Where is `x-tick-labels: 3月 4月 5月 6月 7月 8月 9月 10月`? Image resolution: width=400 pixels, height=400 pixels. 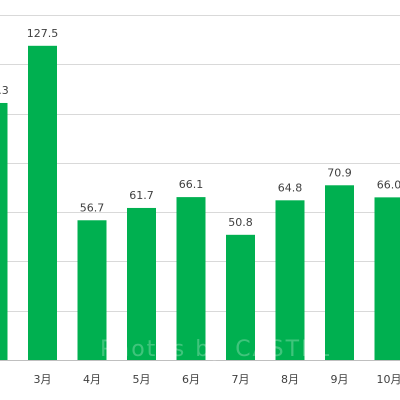 x-tick-labels: 3月 4月 5月 6月 7月 8月 9月 10月 is located at coordinates (217, 379).